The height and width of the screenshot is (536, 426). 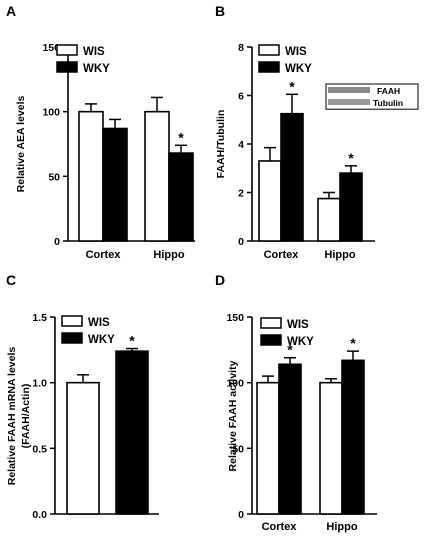 I want to click on blot-label-faah: FAAH, so click(x=388, y=91).